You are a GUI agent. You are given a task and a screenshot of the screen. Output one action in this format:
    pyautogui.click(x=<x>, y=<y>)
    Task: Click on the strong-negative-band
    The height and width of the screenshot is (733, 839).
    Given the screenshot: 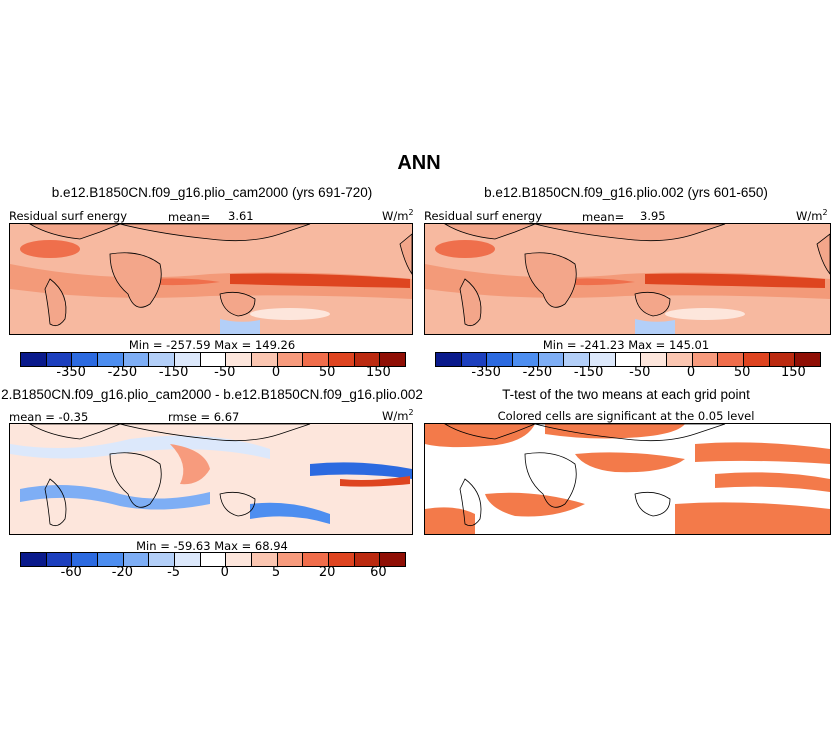 What is the action you would take?
    pyautogui.click(x=361, y=470)
    